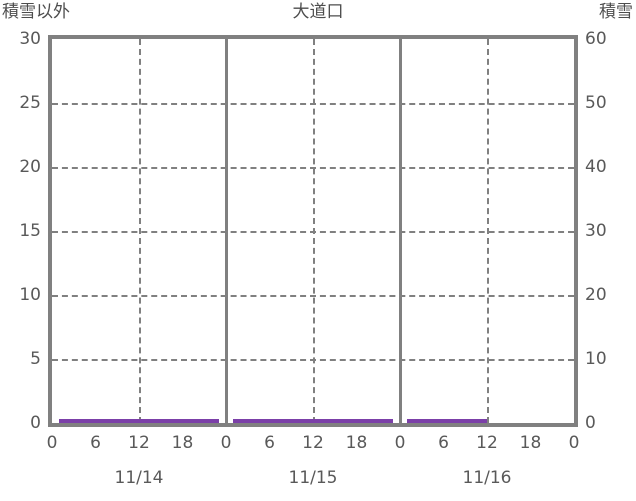 Image resolution: width=636 pixels, height=501 pixels. I want to click on right-axis-tick-label: 60, so click(596, 39).